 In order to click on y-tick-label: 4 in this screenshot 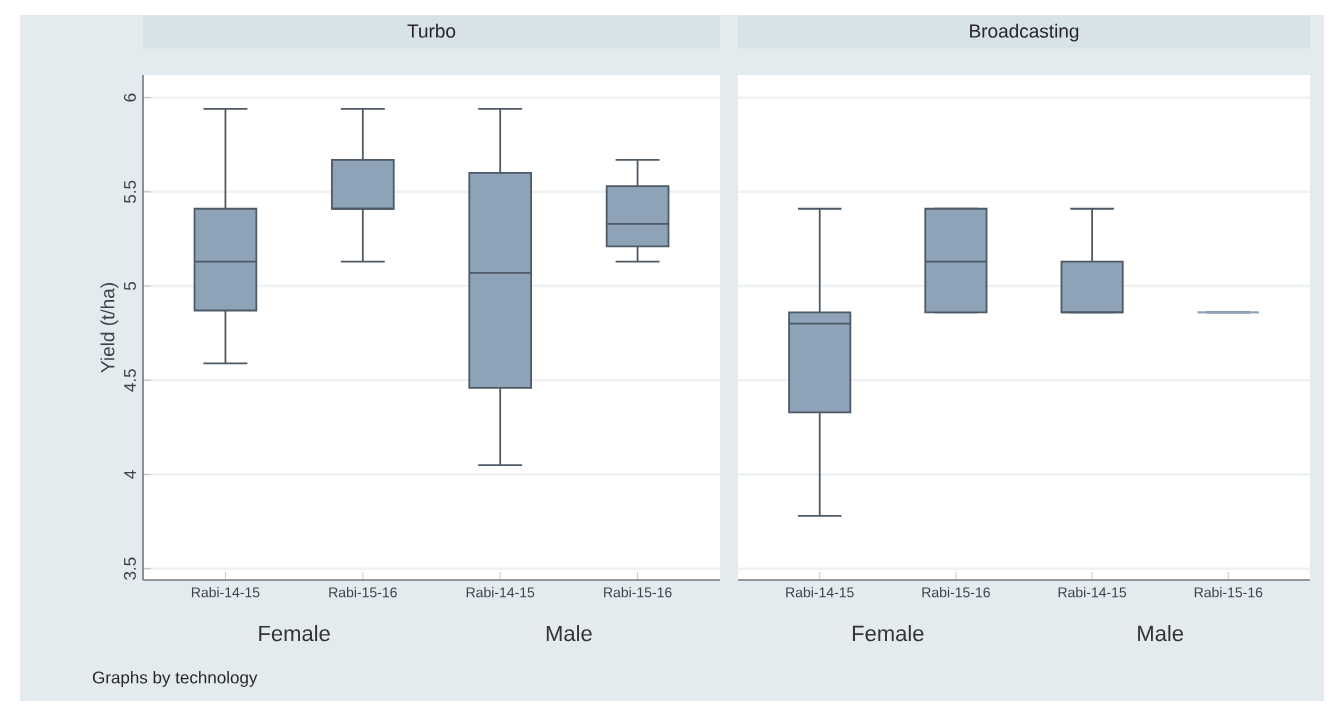, I will do `click(130, 474)`.